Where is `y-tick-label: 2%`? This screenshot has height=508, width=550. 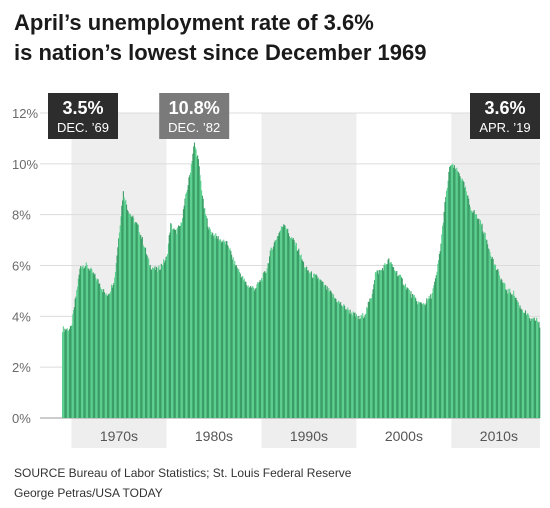
y-tick-label: 2% is located at coordinates (21, 367).